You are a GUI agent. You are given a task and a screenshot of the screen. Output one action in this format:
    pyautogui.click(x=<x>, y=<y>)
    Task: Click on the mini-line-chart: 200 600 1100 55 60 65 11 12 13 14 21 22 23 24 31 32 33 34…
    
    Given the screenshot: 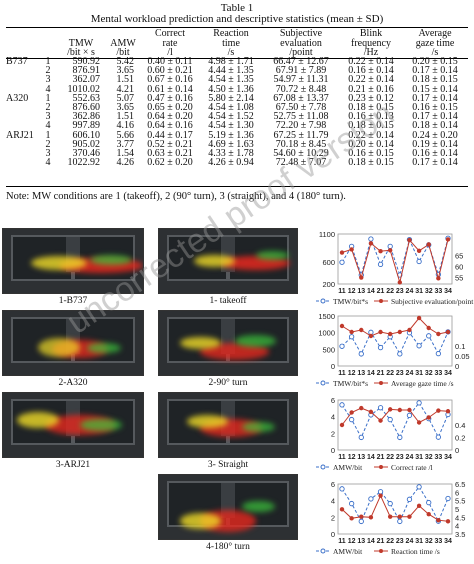 What is the action you would take?
    pyautogui.click(x=393, y=269)
    